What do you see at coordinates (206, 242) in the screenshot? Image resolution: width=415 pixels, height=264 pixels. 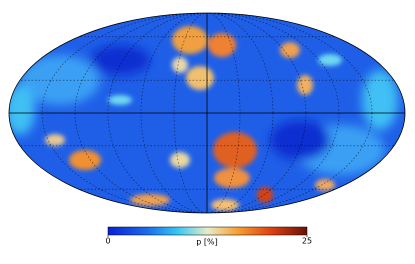 I see `colorbar-label: p [%]` at bounding box center [206, 242].